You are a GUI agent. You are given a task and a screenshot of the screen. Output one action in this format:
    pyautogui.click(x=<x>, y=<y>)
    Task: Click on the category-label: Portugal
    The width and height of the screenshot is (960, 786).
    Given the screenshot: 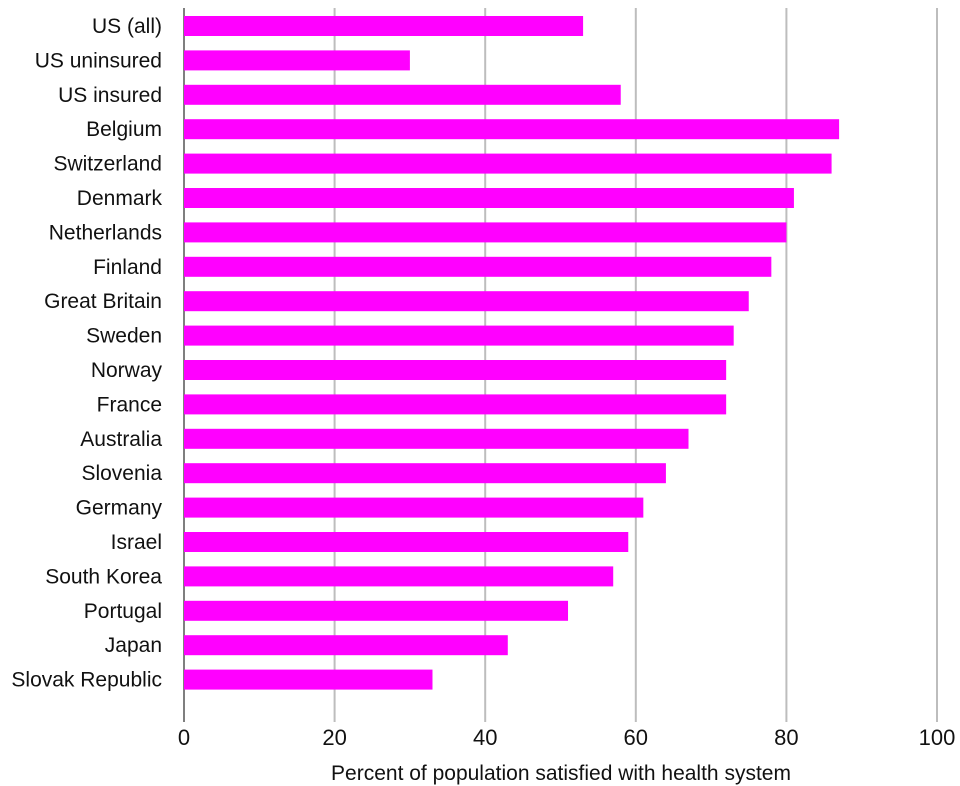 What is the action you would take?
    pyautogui.click(x=123, y=611)
    